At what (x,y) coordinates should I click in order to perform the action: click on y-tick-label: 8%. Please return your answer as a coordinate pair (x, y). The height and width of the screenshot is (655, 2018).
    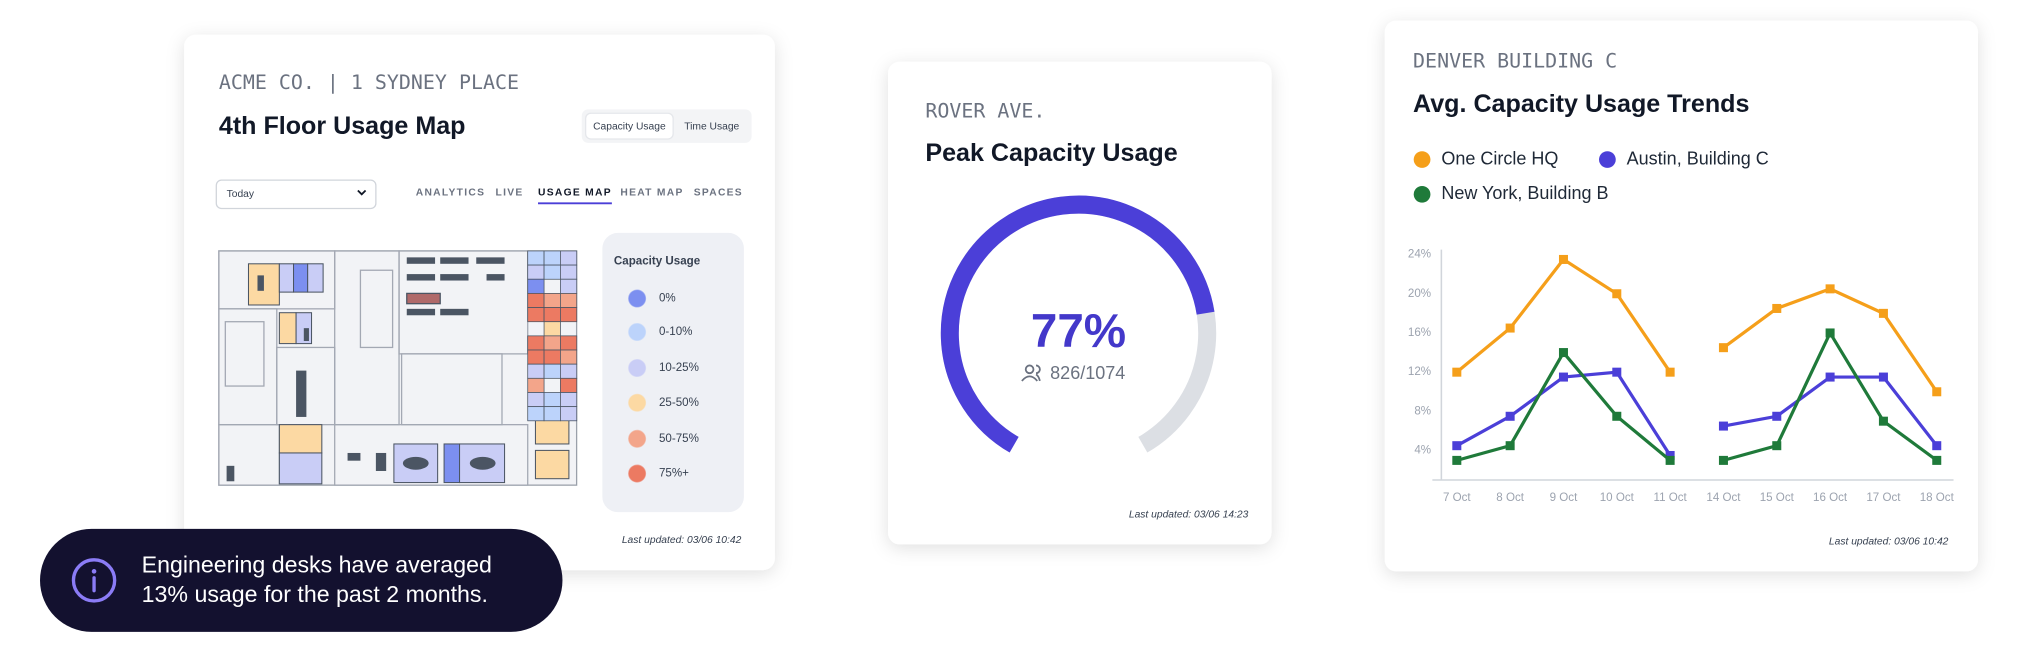
    Looking at the image, I should click on (1422, 411).